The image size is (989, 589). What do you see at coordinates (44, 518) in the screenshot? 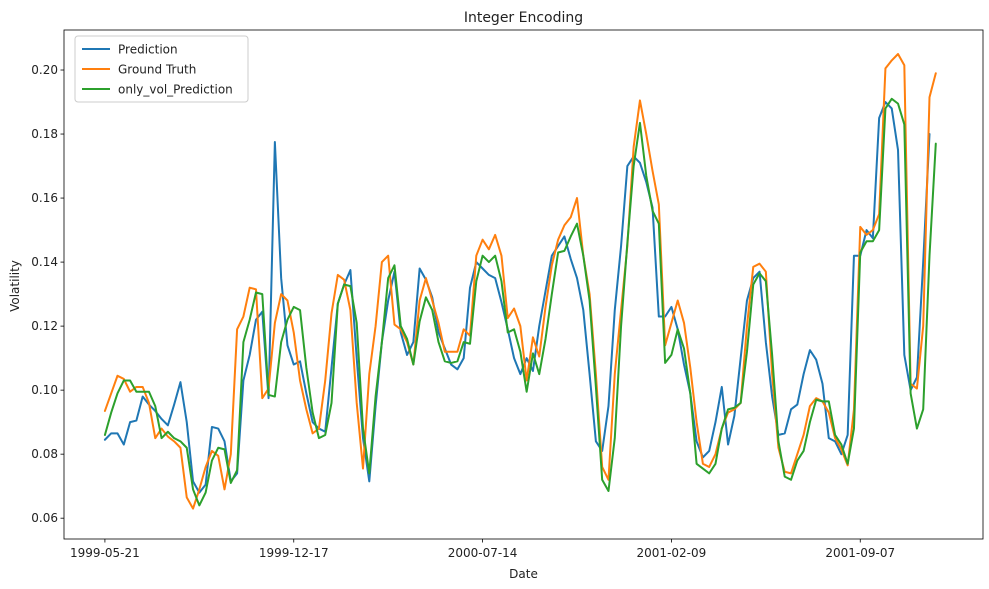
I see `y-tick-label: 0.06` at bounding box center [44, 518].